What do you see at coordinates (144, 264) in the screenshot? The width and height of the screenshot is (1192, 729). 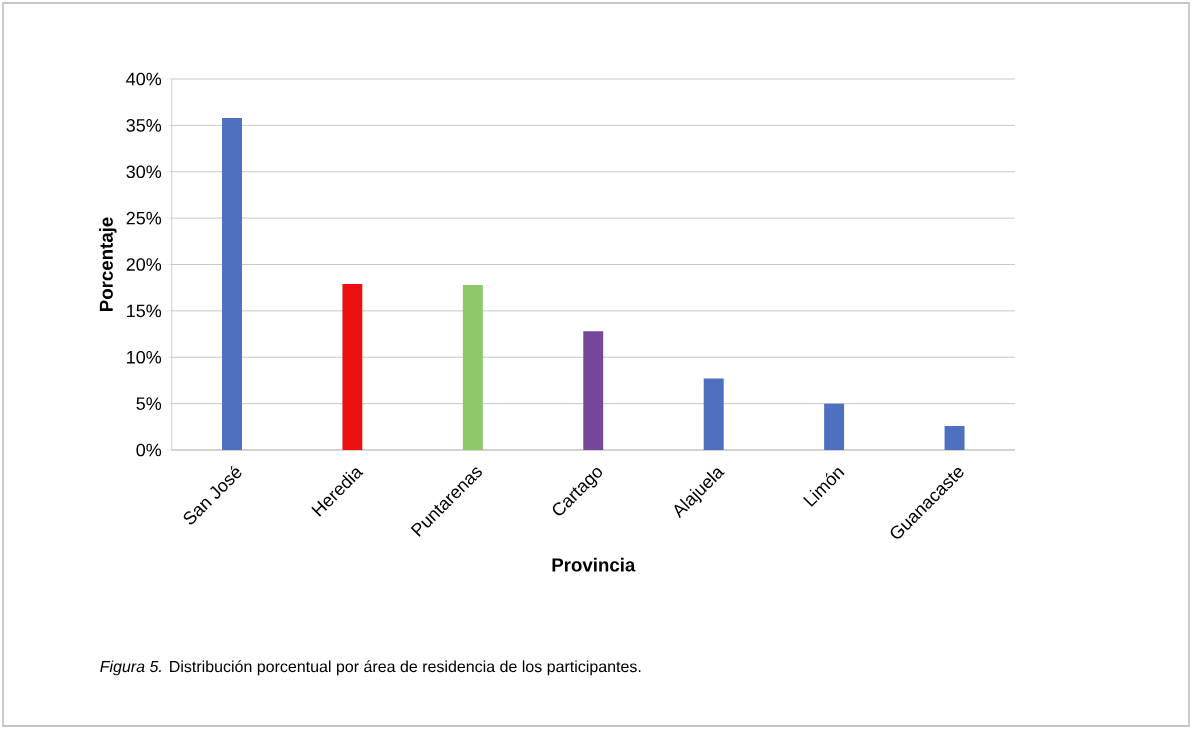 I see `y-tick-label: 20%` at bounding box center [144, 264].